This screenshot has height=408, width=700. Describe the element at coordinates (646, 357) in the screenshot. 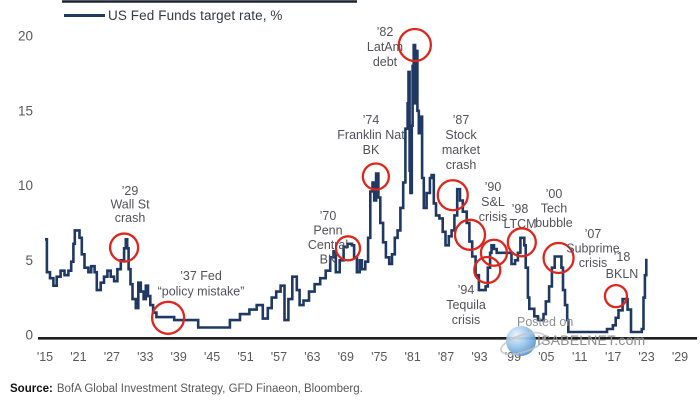

I see `x-tick-label-2023: '23` at that location.